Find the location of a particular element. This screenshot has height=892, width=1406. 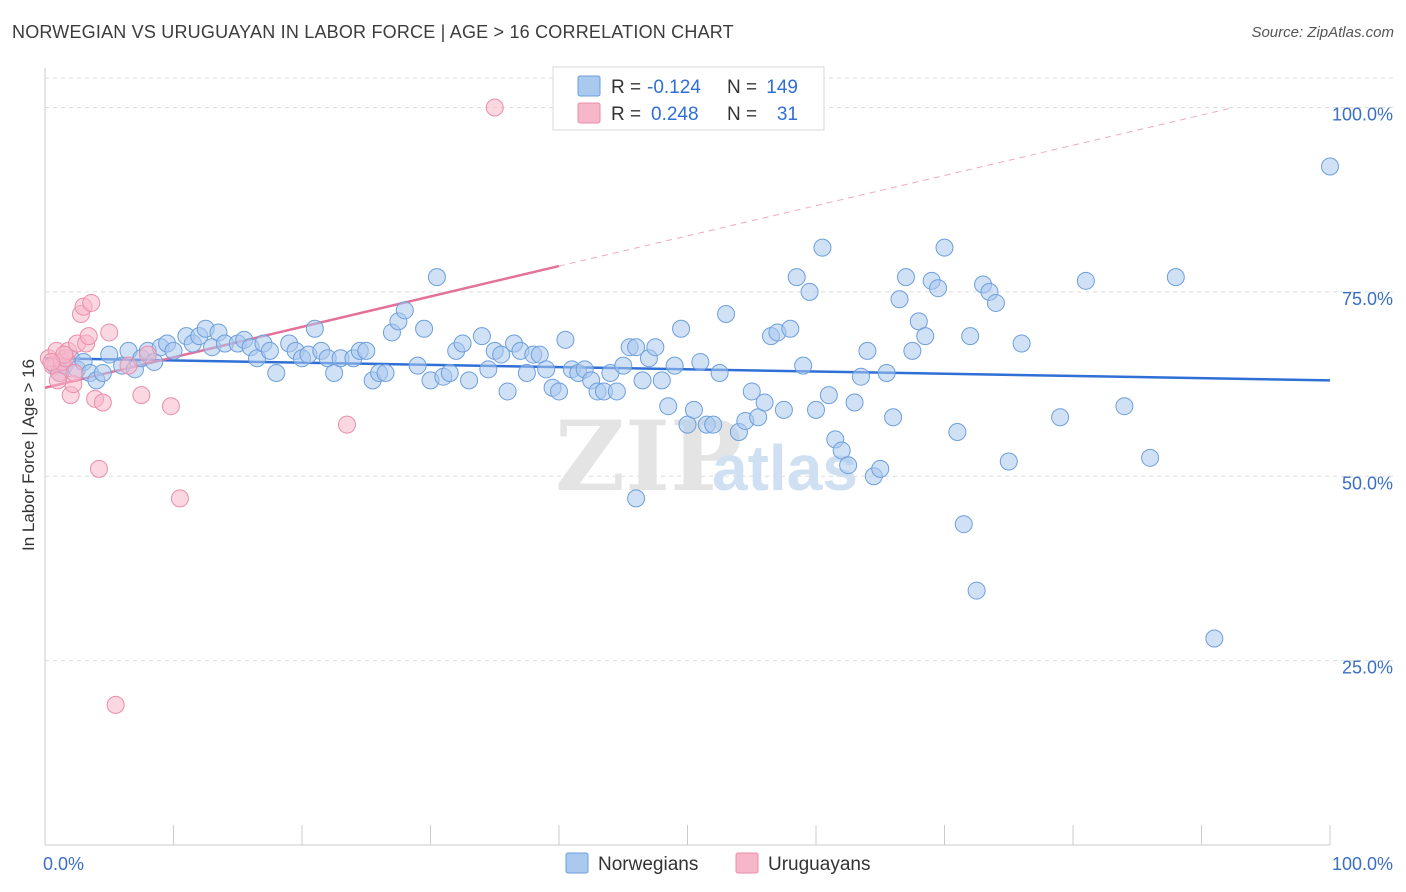

chart-source: Source: ZipAtlas.com is located at coordinates (1322, 32).